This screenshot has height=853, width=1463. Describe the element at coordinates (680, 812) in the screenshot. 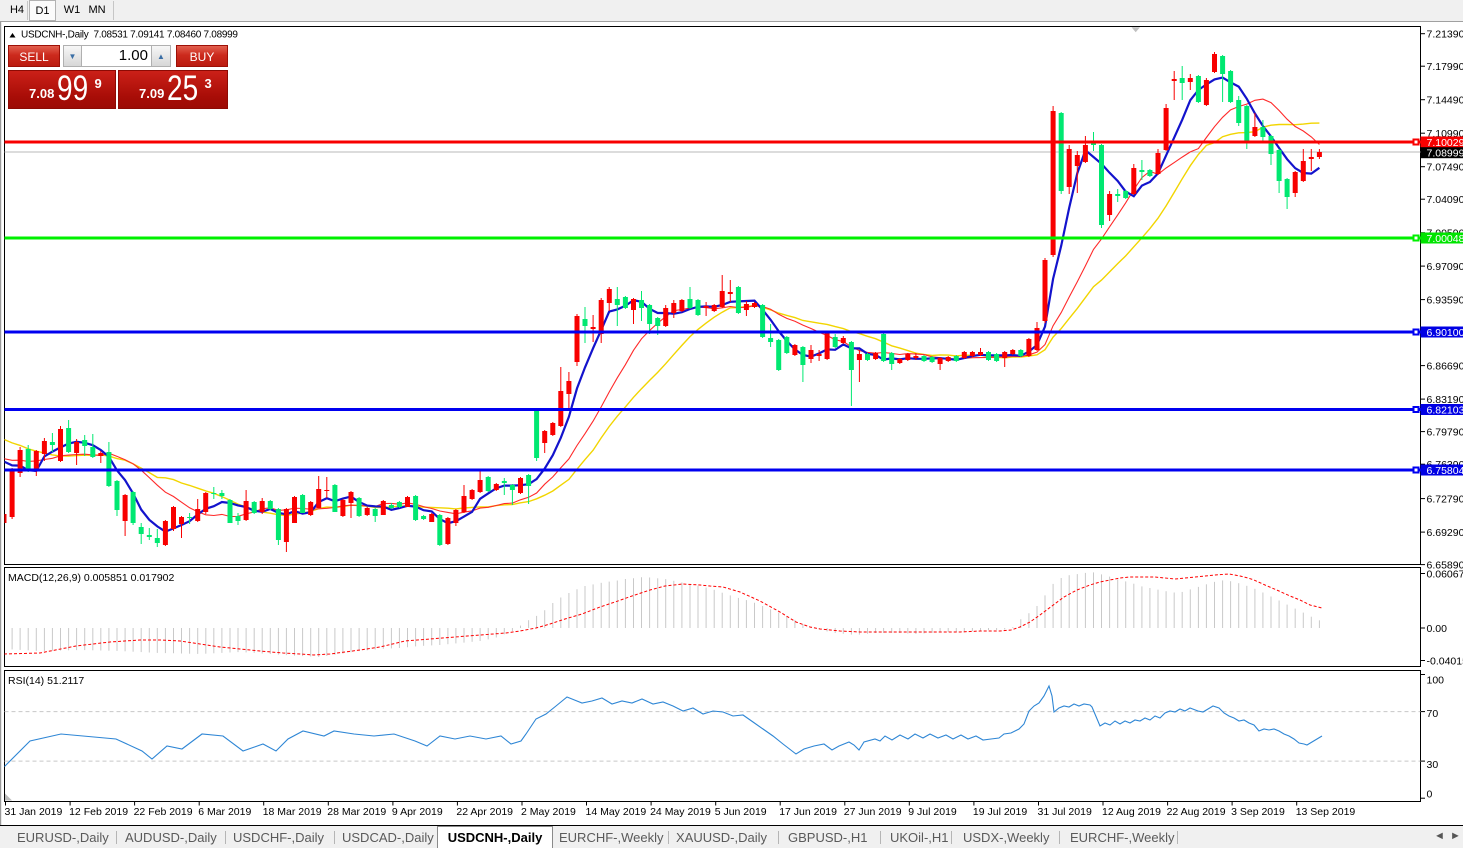

I see `svg-text: 24 May 2019` at that location.